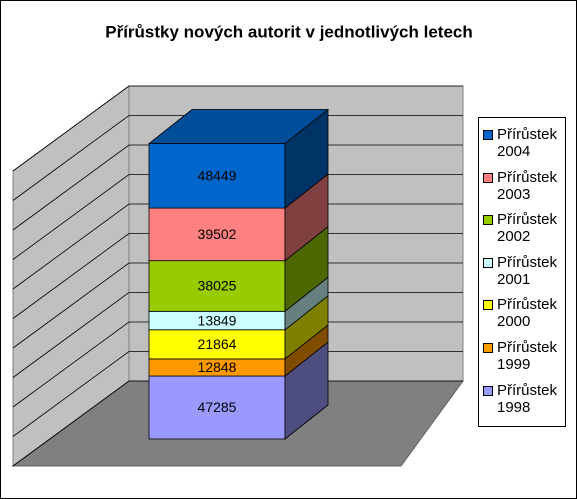  Describe the element at coordinates (217, 320) in the screenshot. I see `data-label: 13849` at that location.